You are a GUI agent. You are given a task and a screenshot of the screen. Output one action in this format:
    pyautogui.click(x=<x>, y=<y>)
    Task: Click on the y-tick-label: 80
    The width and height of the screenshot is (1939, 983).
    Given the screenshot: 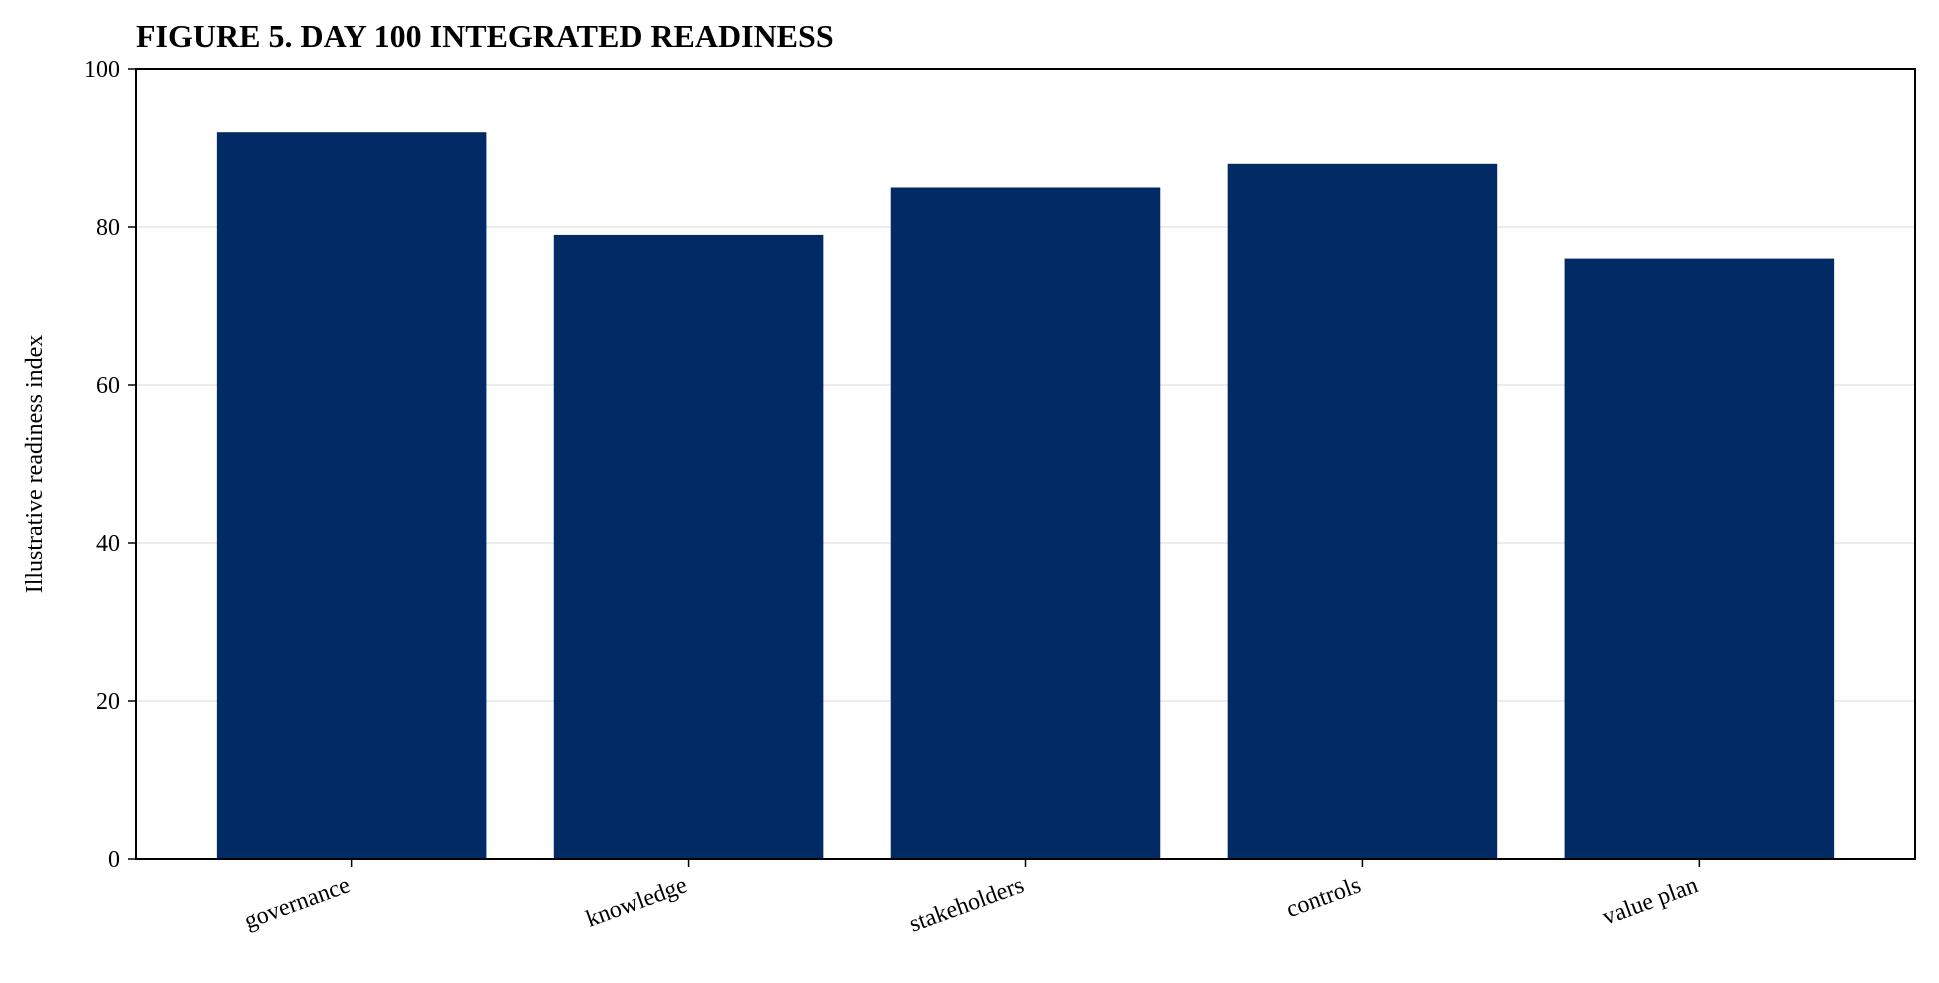 What is the action you would take?
    pyautogui.click(x=108, y=228)
    